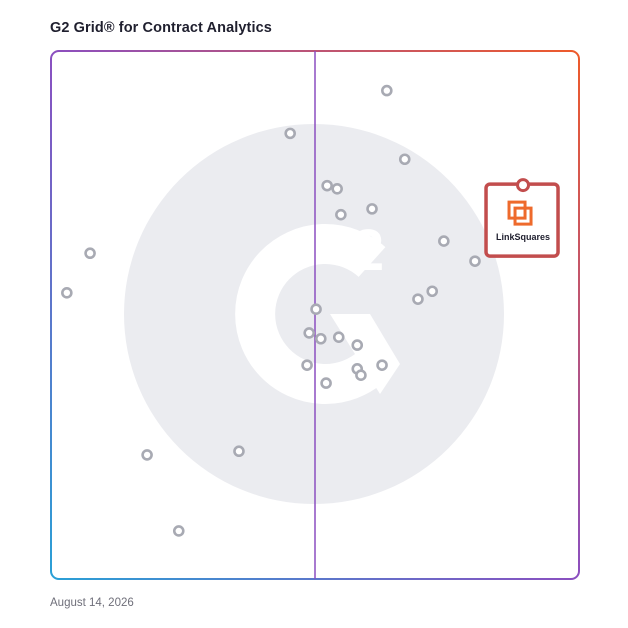 This screenshot has height=628, width=628. I want to click on svg-text: 2, so click(368, 250).